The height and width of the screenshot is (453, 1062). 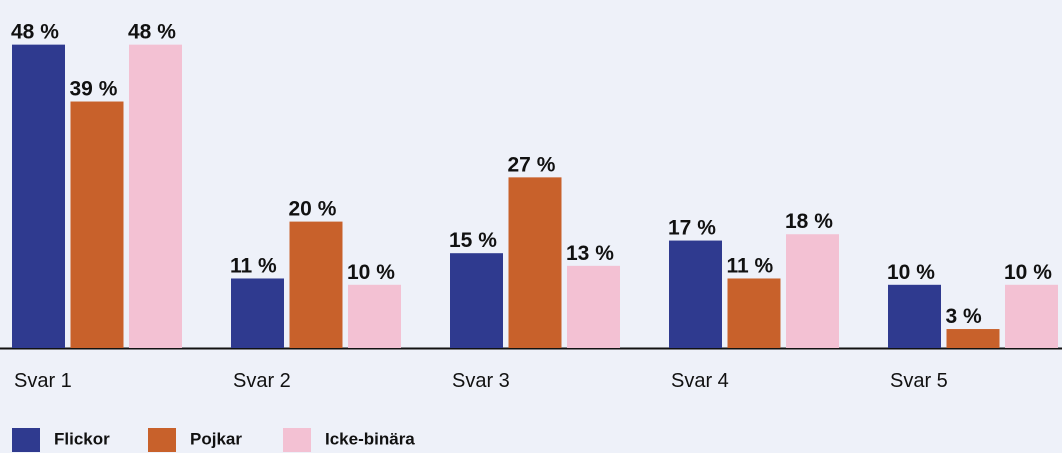 What do you see at coordinates (313, 209) in the screenshot?
I see `value-label: 20 %` at bounding box center [313, 209].